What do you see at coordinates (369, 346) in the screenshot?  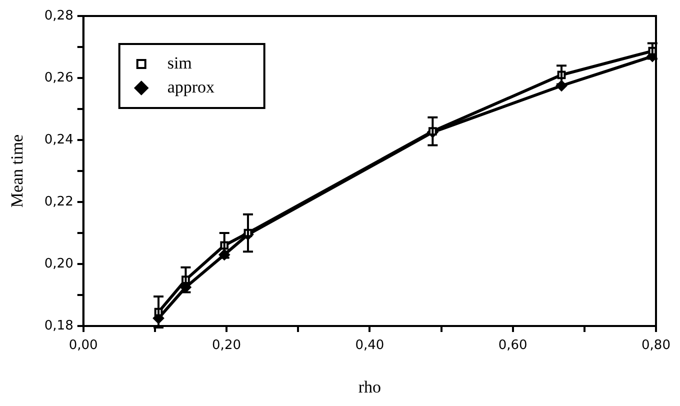 I see `x-tick-label: 0,40` at bounding box center [369, 346].